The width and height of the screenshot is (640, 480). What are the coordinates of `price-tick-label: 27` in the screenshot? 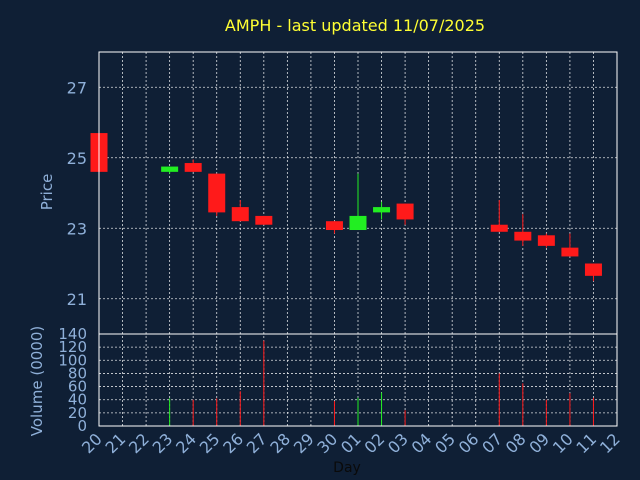 It's located at (77, 87).